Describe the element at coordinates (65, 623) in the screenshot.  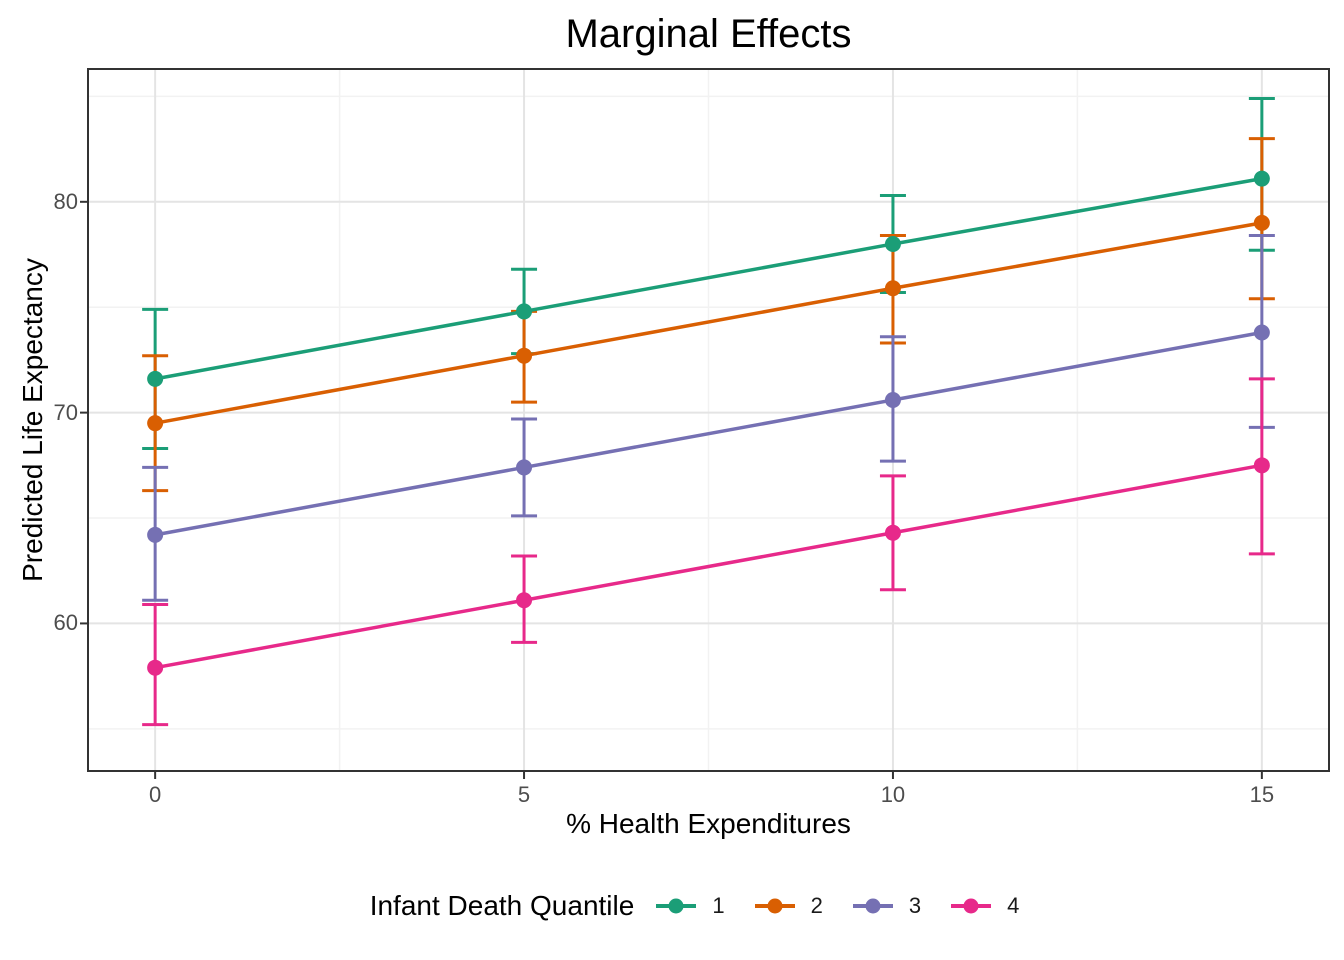
I see `y-tick-label: 60` at that location.